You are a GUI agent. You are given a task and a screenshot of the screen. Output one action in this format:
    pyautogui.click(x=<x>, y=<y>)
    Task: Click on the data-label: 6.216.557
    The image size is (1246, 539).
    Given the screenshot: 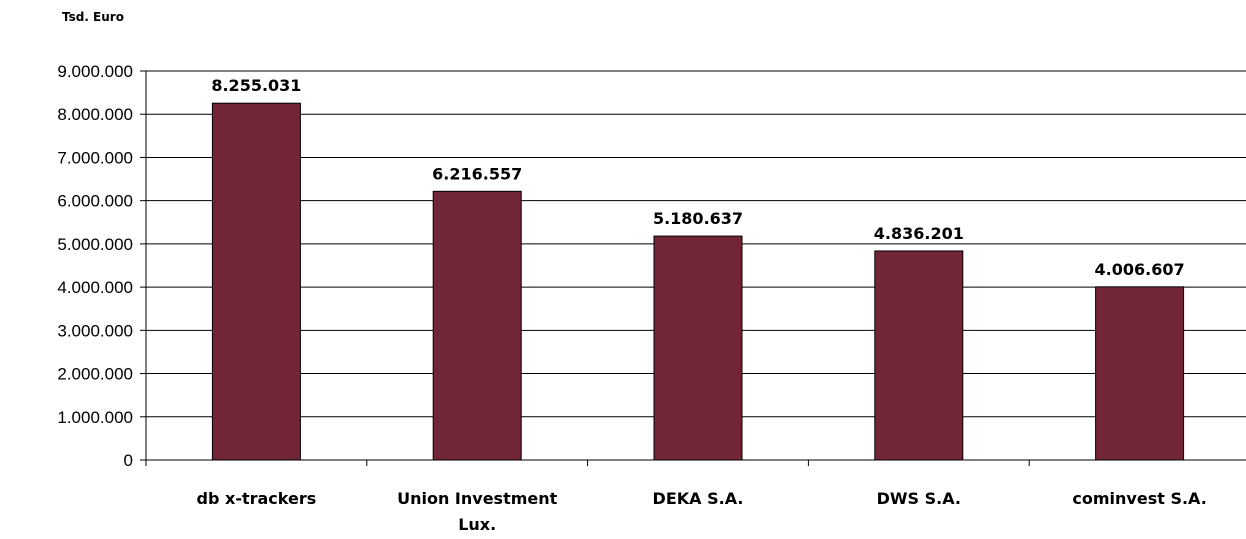 What is the action you would take?
    pyautogui.click(x=477, y=173)
    